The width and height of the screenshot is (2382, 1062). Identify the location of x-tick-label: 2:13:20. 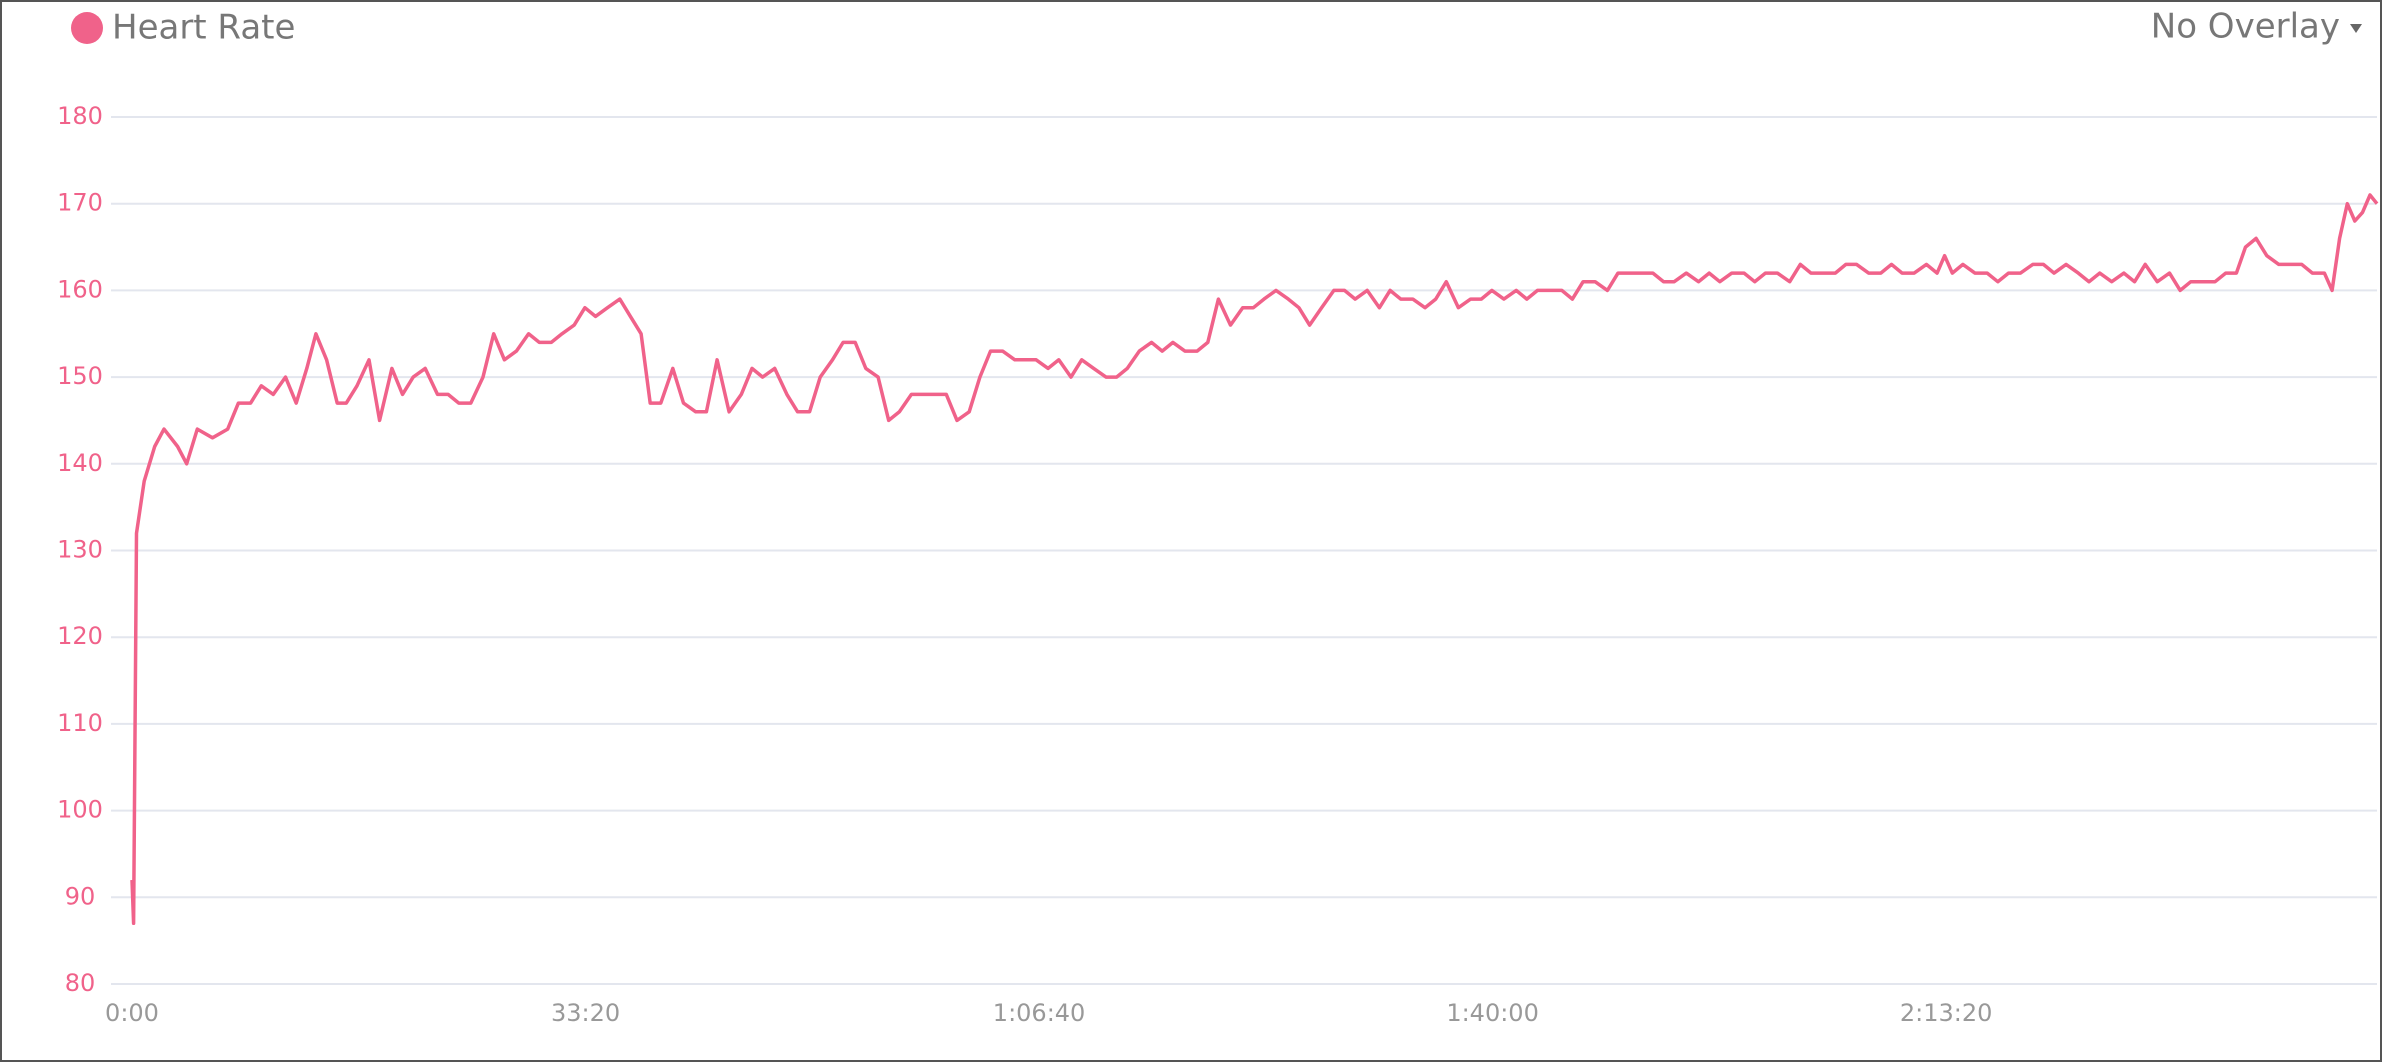
(1946, 1013).